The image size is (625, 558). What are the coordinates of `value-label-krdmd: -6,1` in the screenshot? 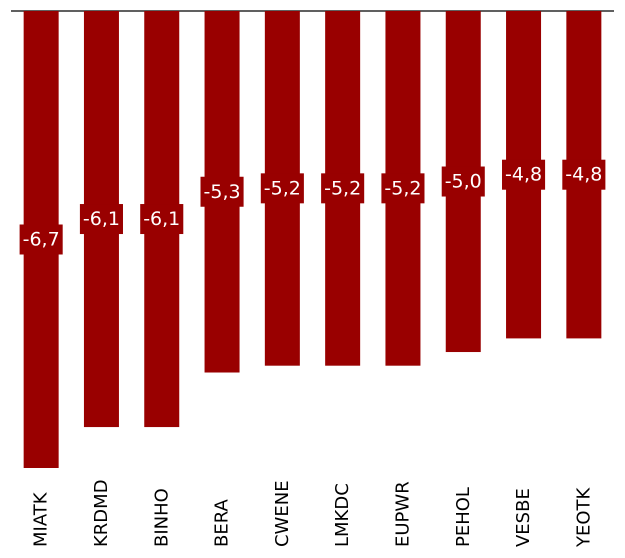 It's located at (101, 219).